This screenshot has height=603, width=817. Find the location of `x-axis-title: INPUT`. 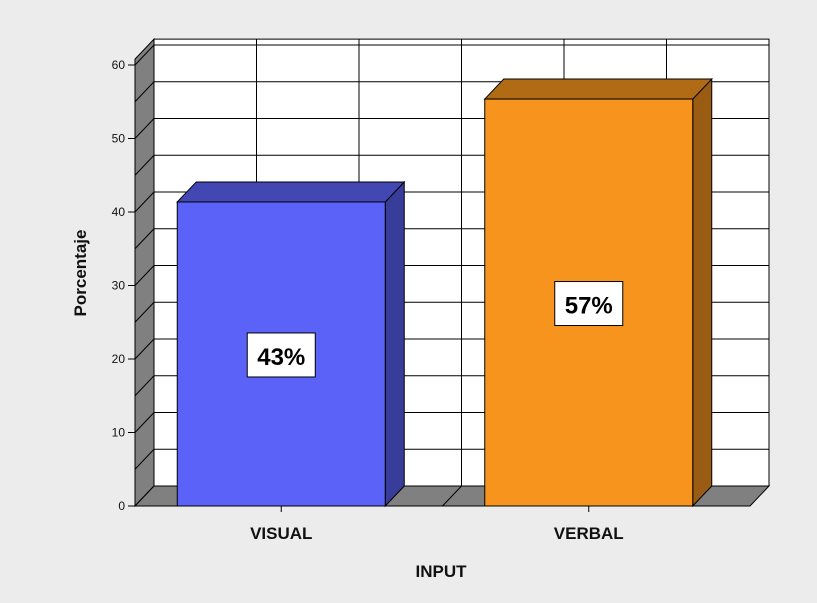

x-axis-title: INPUT is located at coordinates (442, 571).